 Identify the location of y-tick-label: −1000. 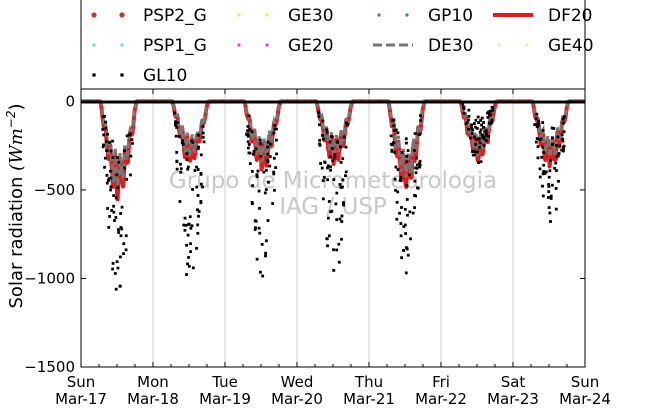
(49, 278).